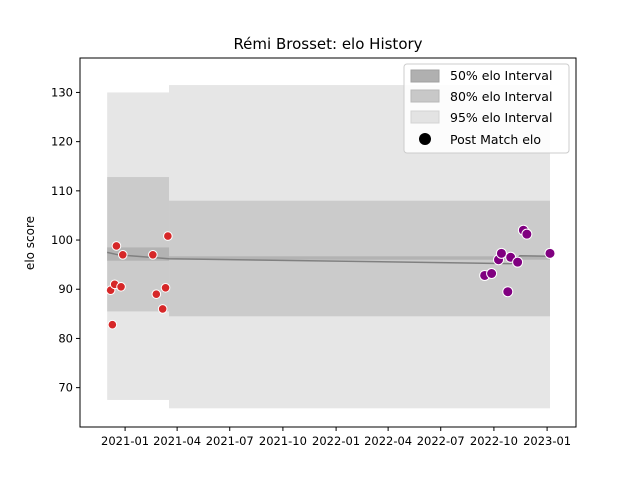 The height and width of the screenshot is (484, 640). Describe the element at coordinates (65, 338) in the screenshot. I see `y-tick-label-1: 80` at that location.